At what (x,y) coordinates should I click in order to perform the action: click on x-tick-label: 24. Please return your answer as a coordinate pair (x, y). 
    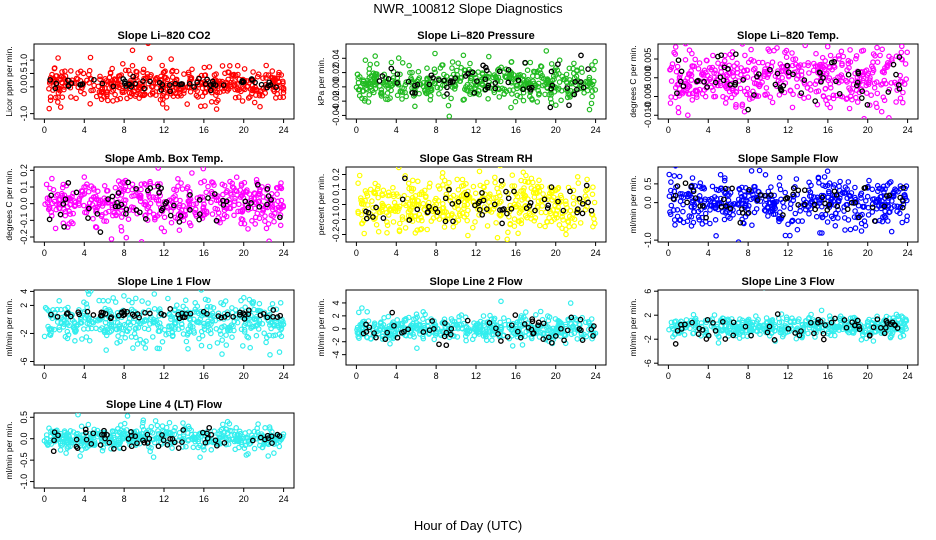
    Looking at the image, I should click on (284, 253).